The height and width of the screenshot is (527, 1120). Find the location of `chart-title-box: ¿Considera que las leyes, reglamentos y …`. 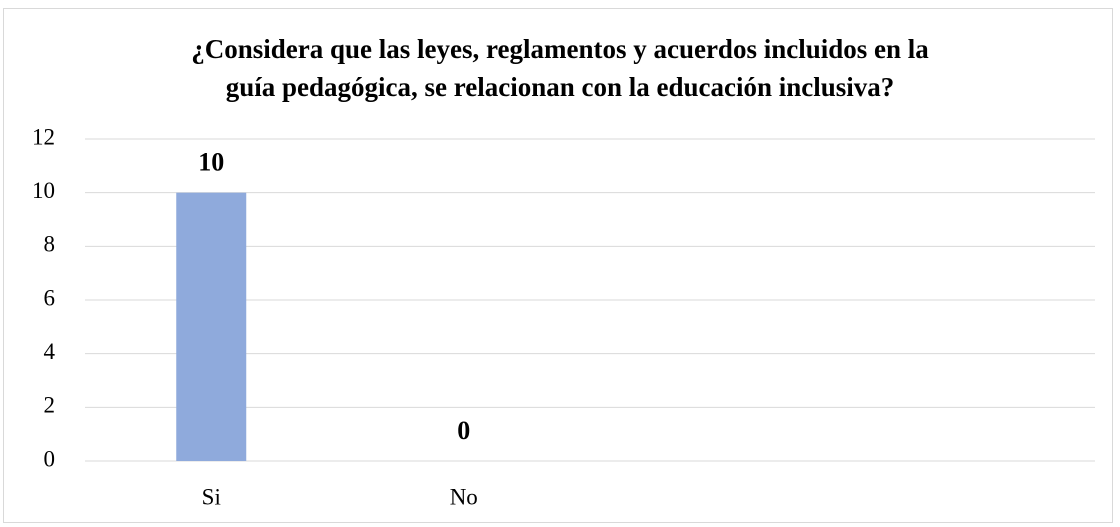

chart-title-box: ¿Considera que las leyes, reglamentos y … is located at coordinates (560, 68).